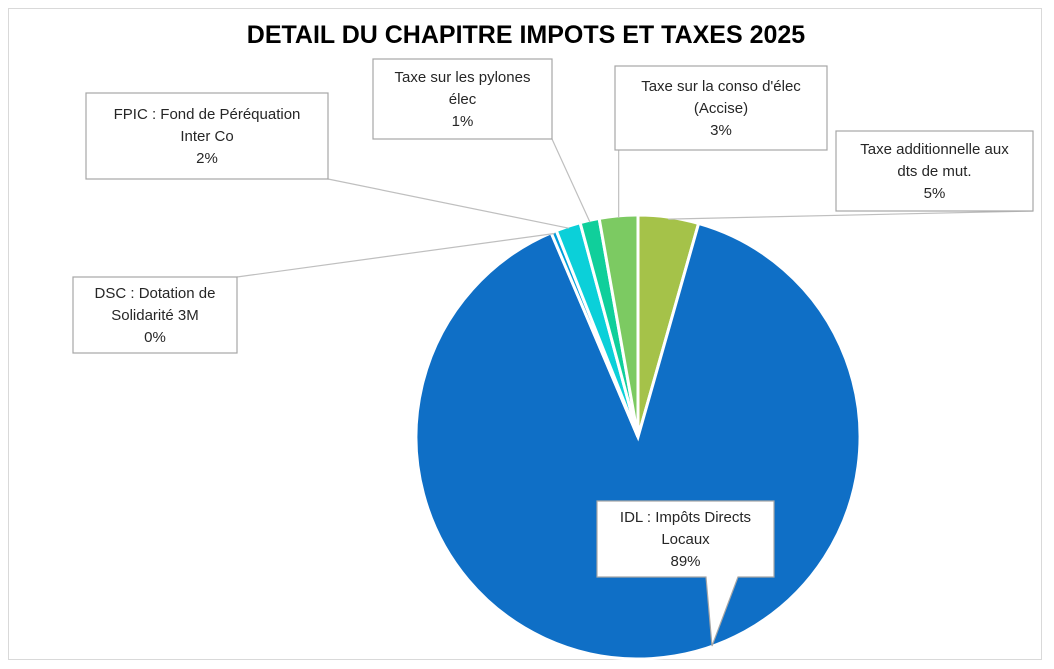 Image resolution: width=1054 pixels, height=669 pixels. I want to click on data-label: FPIC : Fond de Péréquation Inter Co 2%, so click(207, 136).